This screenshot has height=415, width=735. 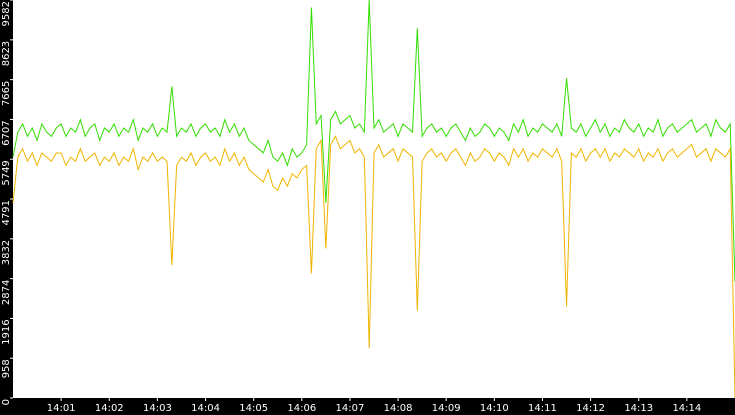 What do you see at coordinates (6, 132) in the screenshot?
I see `y-tick-label: 6707` at bounding box center [6, 132].